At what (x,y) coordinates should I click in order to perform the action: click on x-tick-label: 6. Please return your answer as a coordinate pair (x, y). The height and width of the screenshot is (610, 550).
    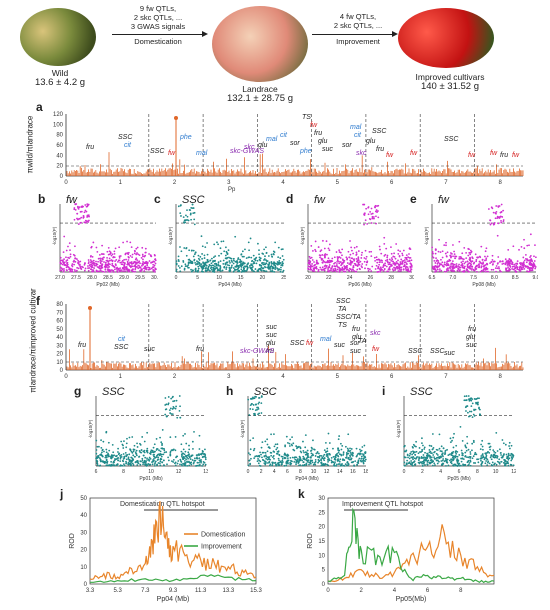
    Looking at the image, I should click on (459, 472).